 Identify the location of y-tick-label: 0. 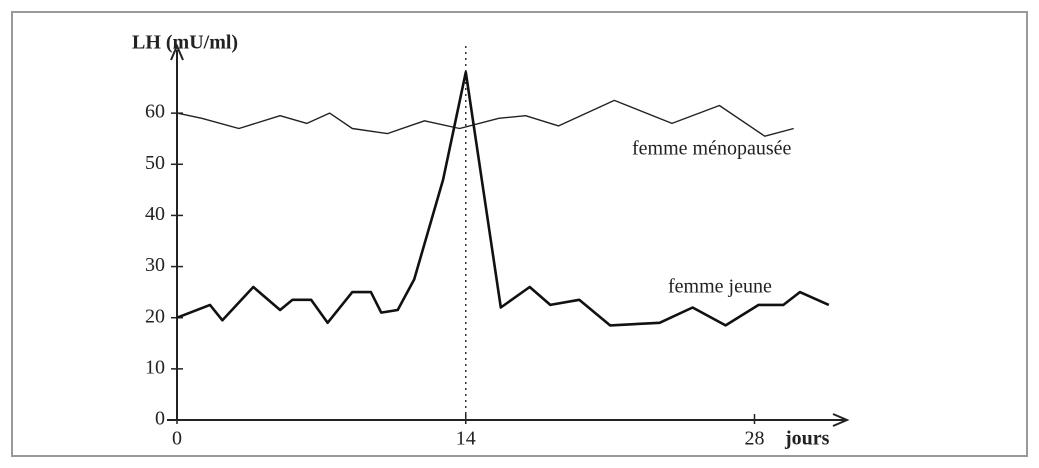
(160, 419).